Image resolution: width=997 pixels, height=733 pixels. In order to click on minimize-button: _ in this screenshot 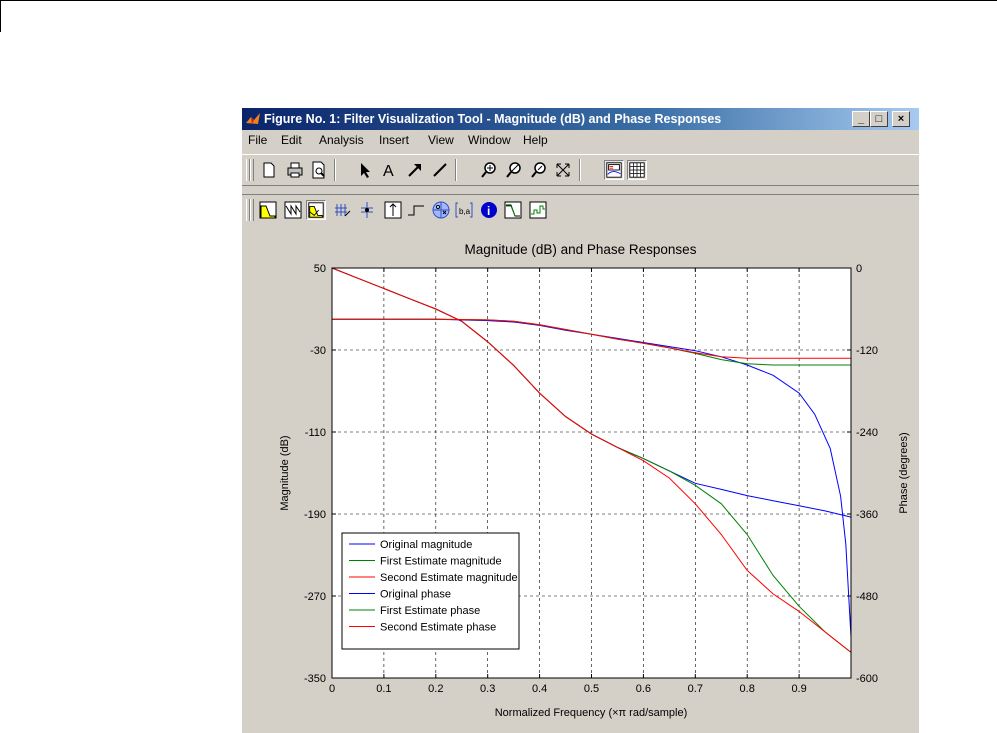, I will do `click(861, 119)`.